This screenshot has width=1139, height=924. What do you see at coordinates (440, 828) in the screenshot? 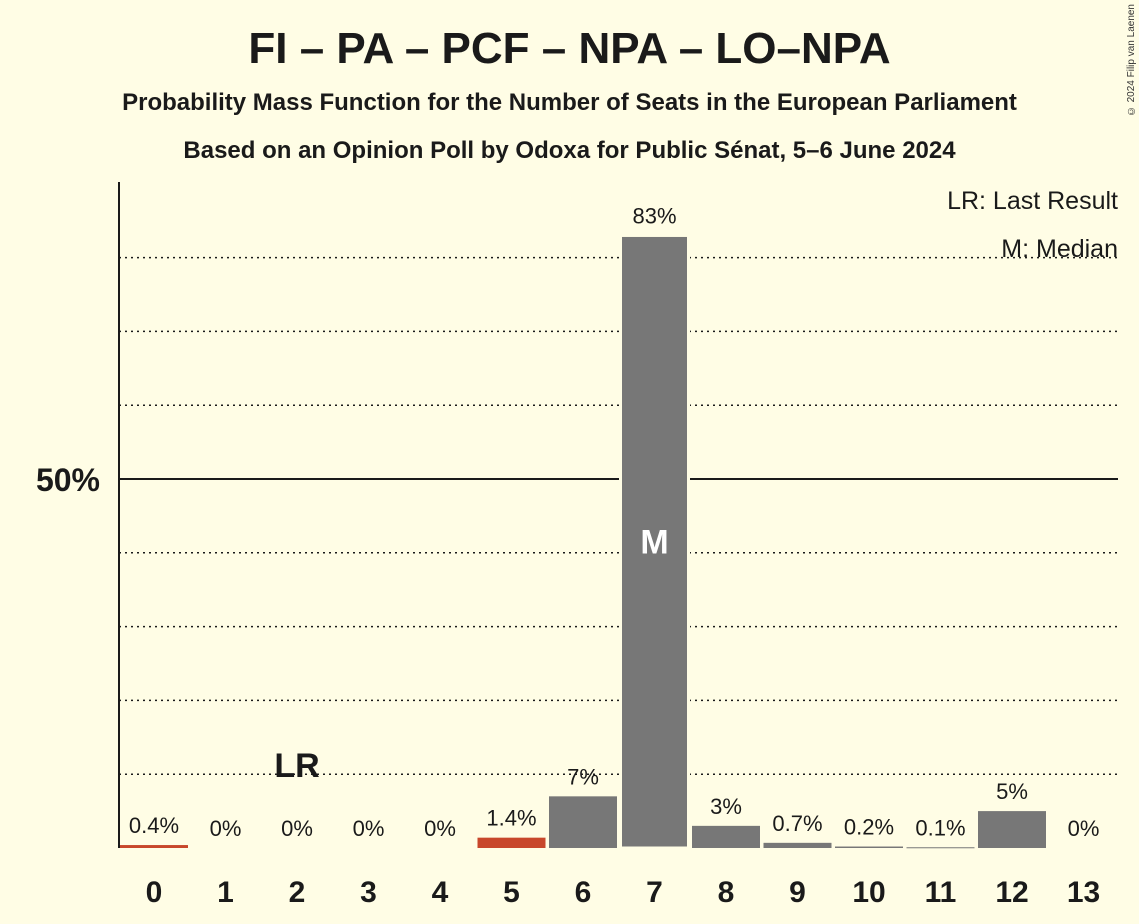
I see `bar-label-4: 0%` at bounding box center [440, 828].